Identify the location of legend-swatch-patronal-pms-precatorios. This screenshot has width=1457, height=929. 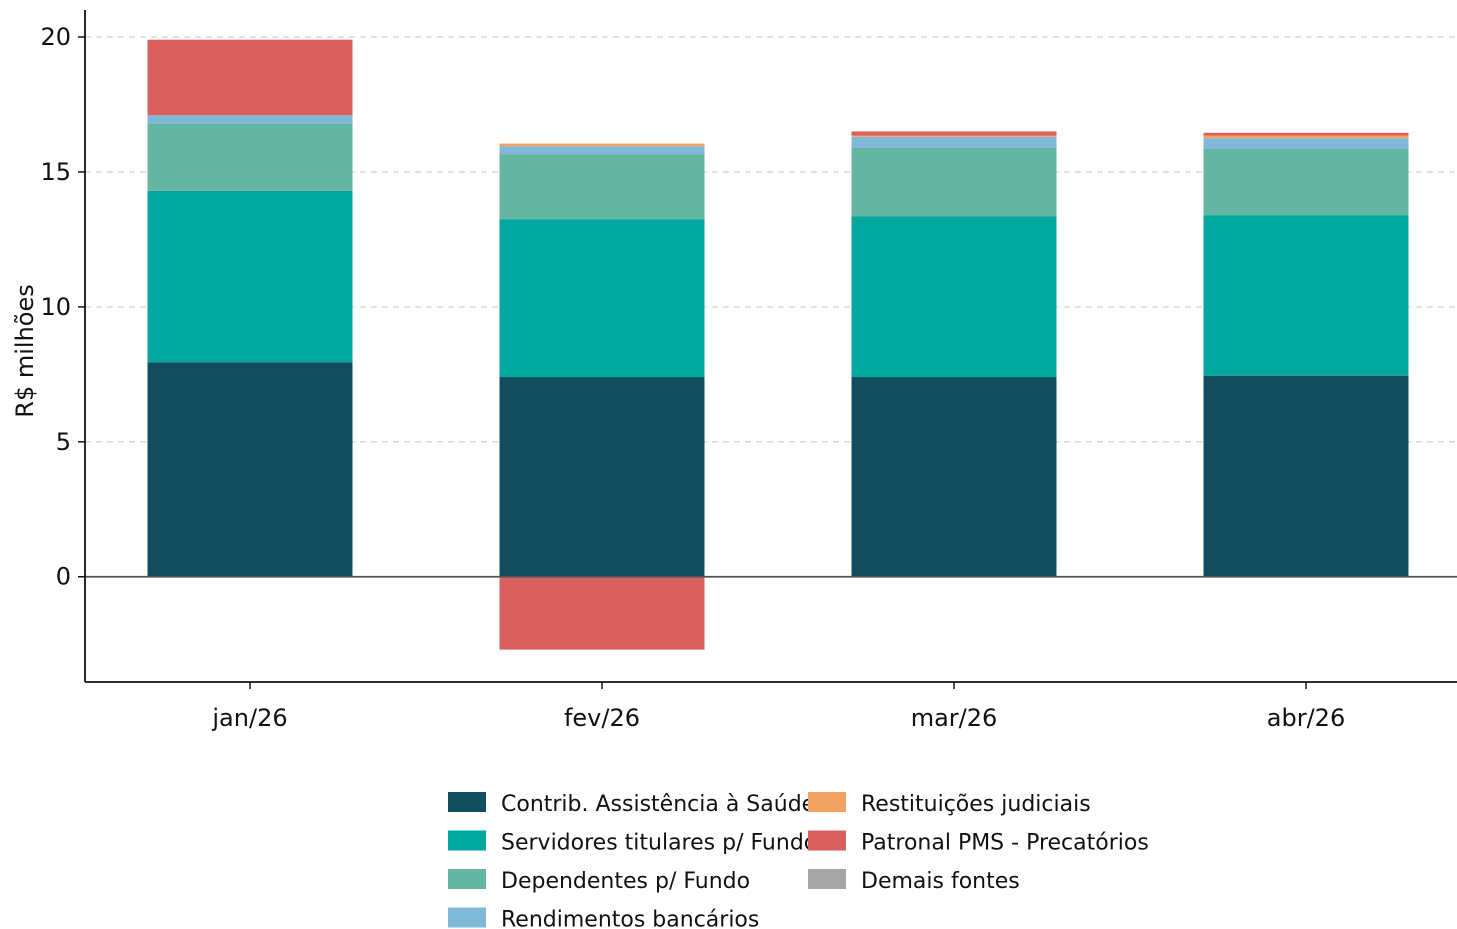
(827, 840).